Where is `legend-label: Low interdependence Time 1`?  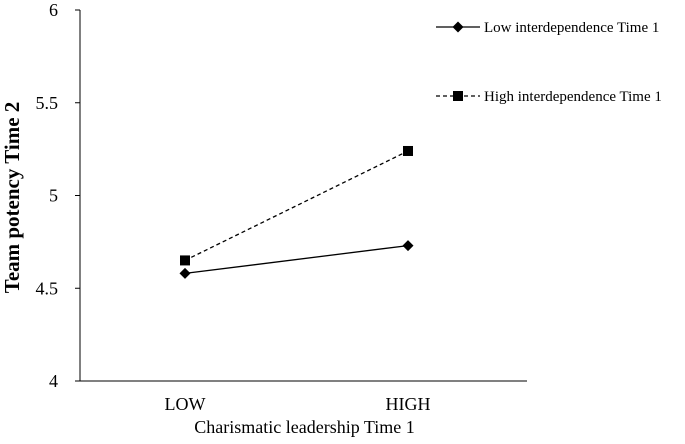
legend-label: Low interdependence Time 1 is located at coordinates (571, 28).